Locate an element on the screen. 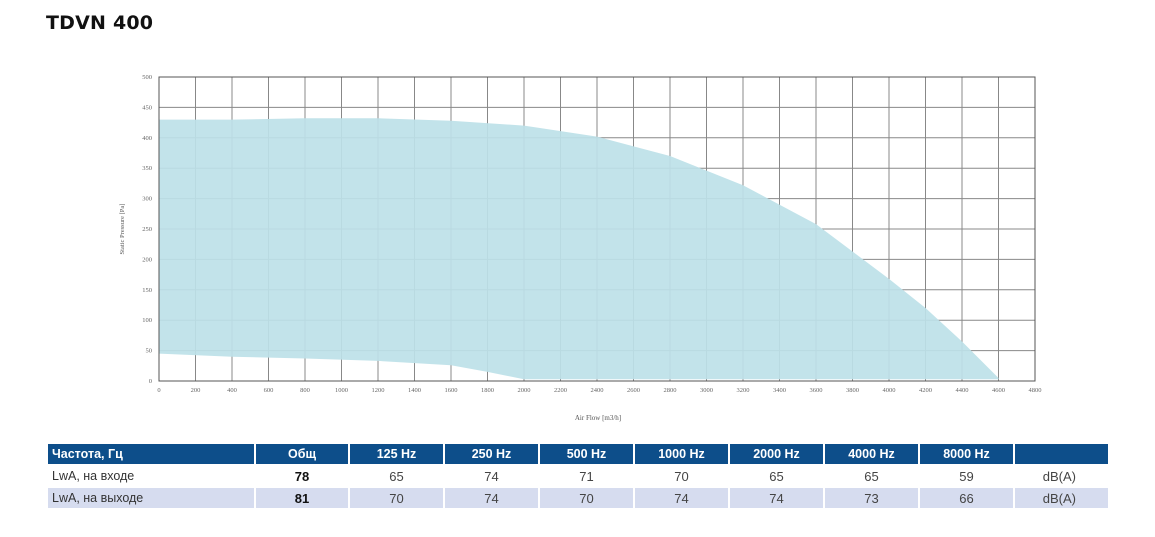 Image resolution: width=1155 pixels, height=537 pixels. total-cell: 81 is located at coordinates (302, 498).